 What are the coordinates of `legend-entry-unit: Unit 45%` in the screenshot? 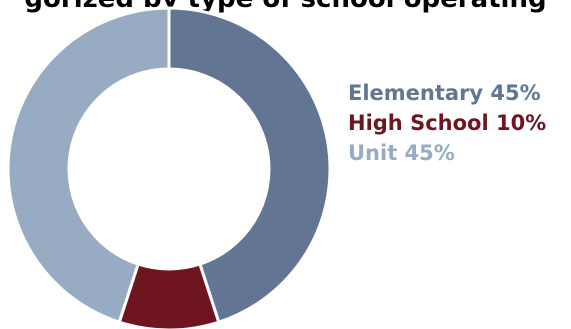 It's located at (401, 153).